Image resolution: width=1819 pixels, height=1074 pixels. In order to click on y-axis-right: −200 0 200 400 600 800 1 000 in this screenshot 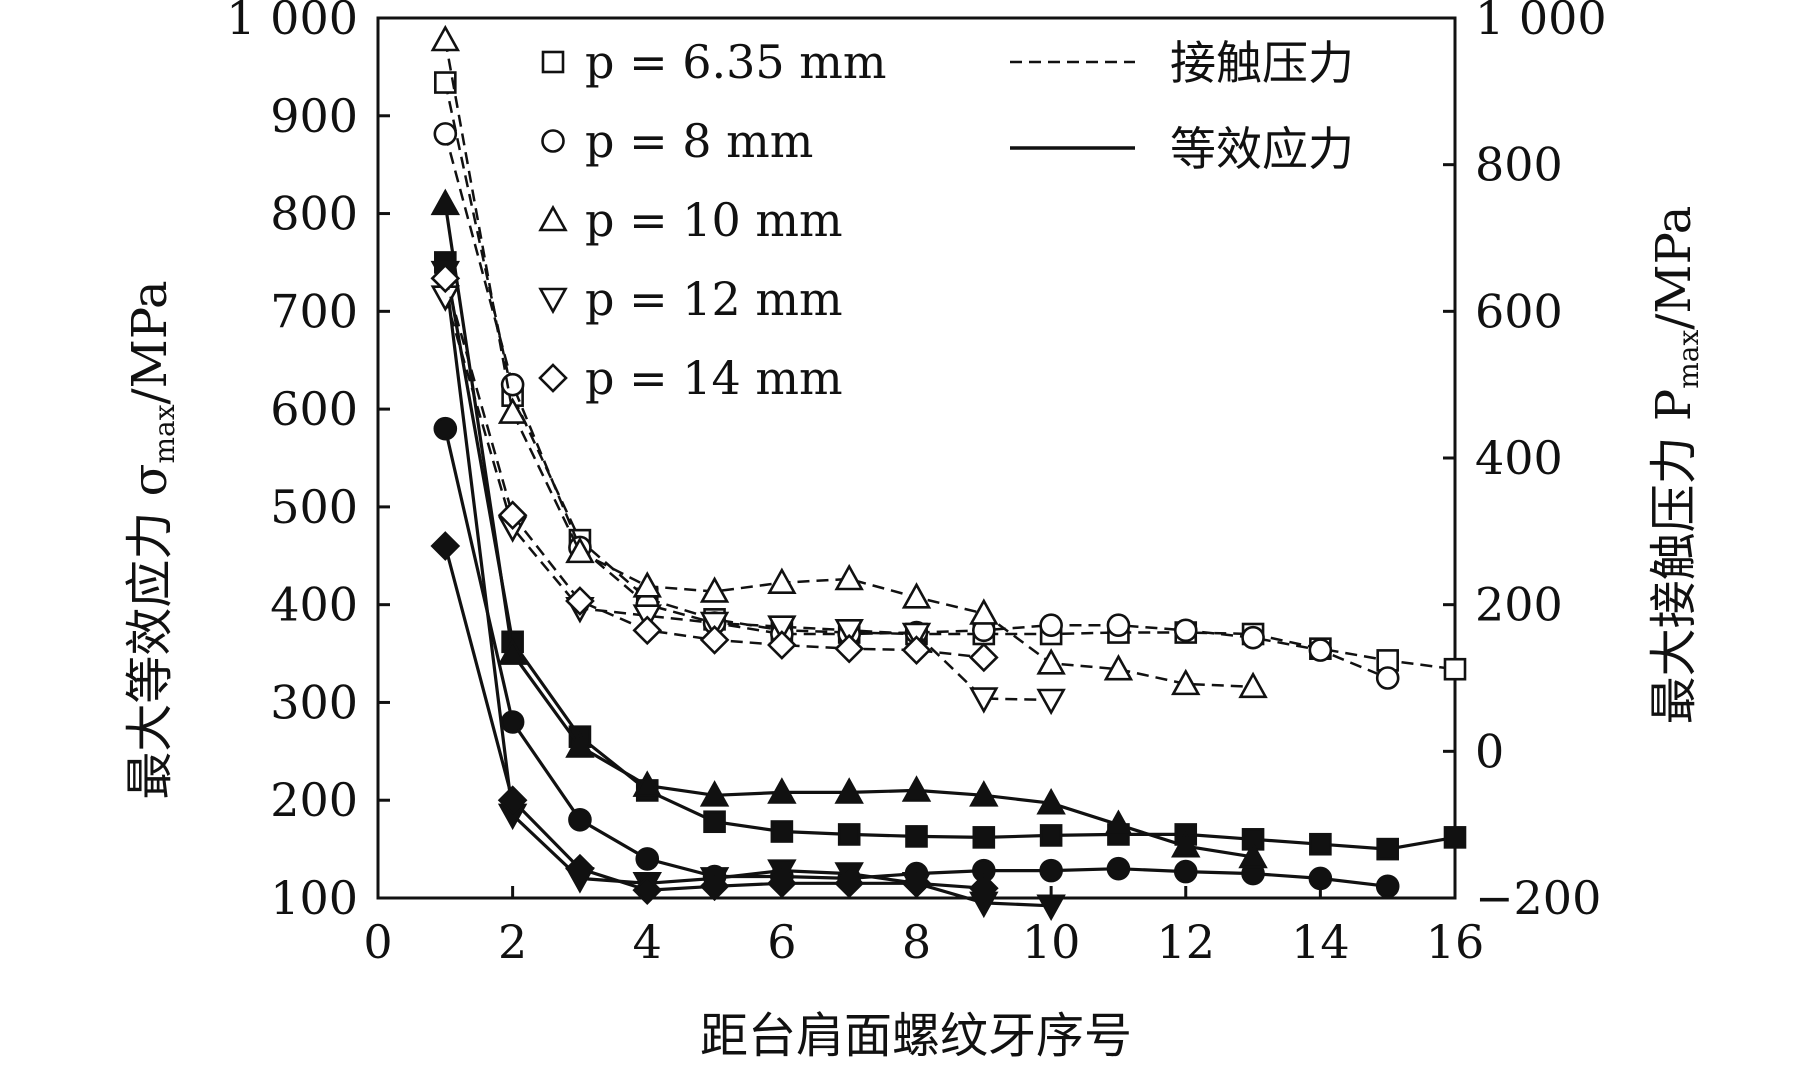, I will do `click(1525, 462)`.